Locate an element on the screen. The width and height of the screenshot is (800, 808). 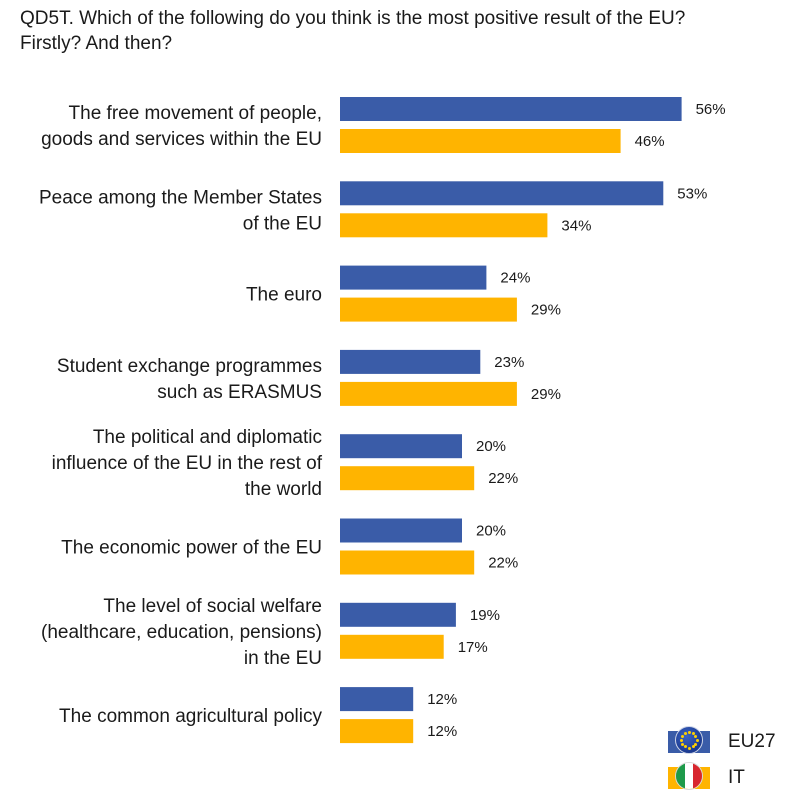
category-label-line: Student exchange programmes is located at coordinates (189, 366).